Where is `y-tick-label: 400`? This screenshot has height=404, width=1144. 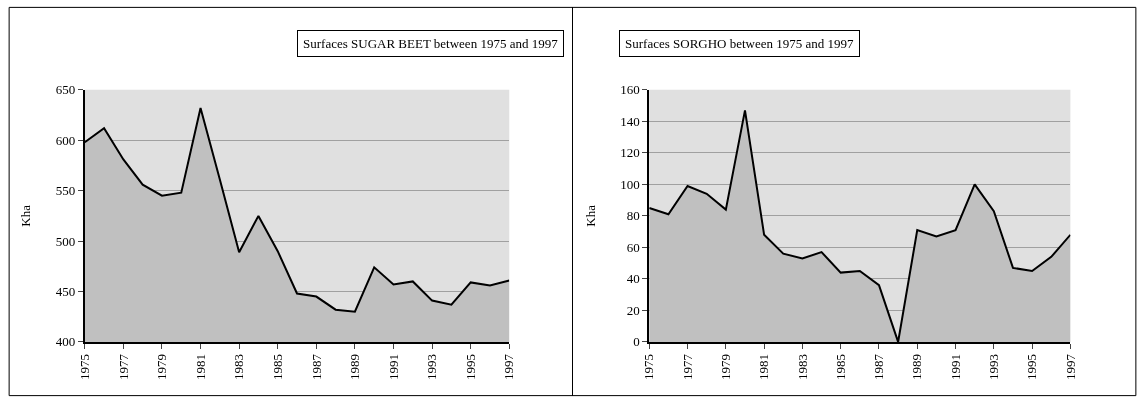 y-tick-label: 400 is located at coordinates (65, 342).